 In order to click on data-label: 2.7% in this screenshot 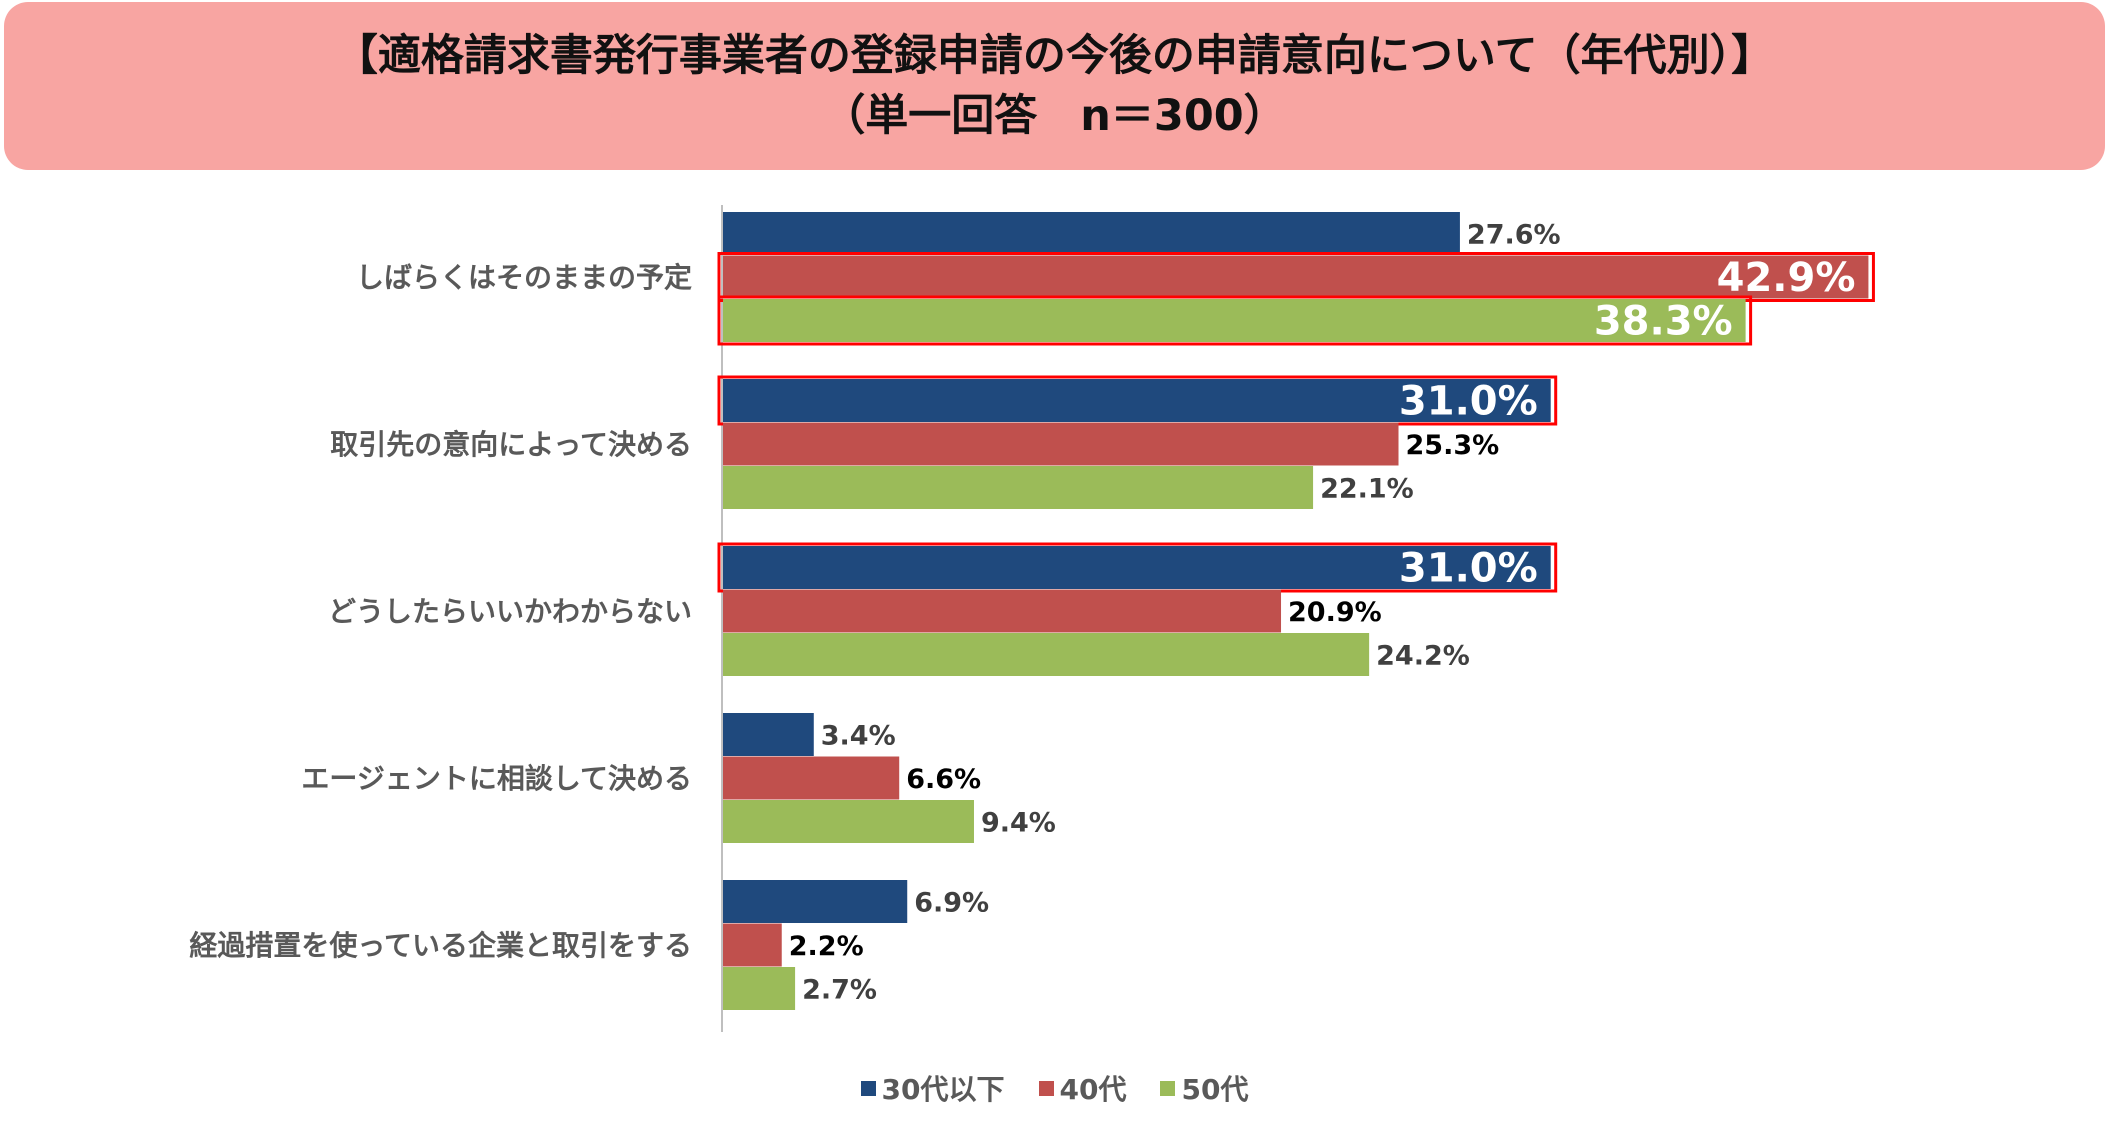, I will do `click(839, 990)`.